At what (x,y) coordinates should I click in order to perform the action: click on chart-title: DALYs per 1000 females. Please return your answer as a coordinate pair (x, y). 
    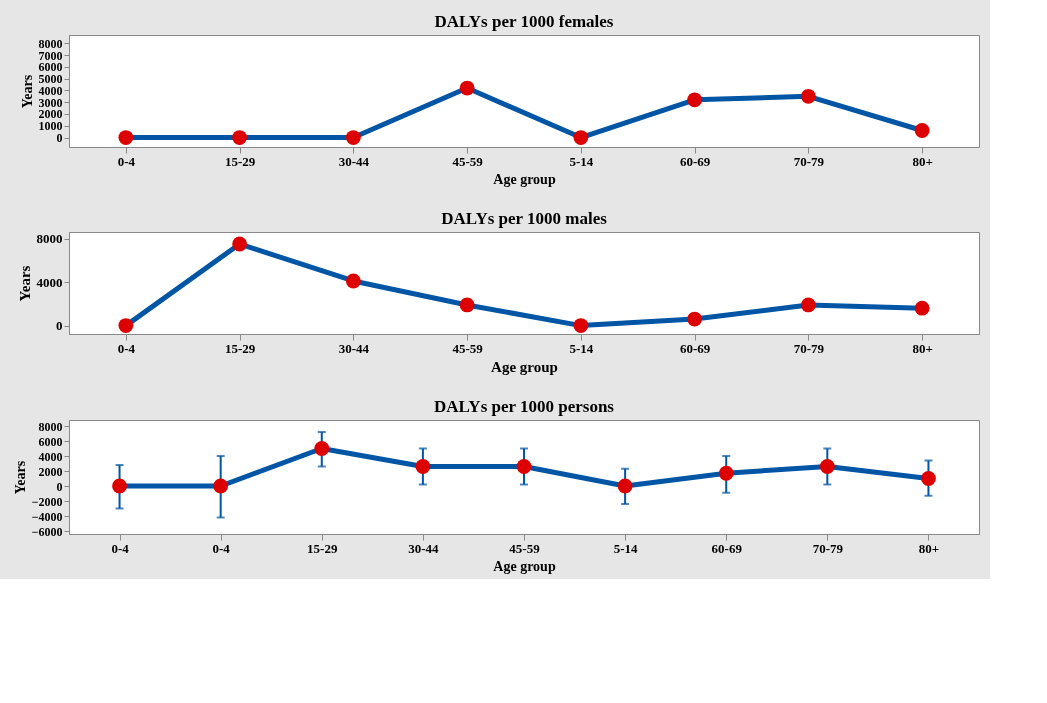
    Looking at the image, I should click on (524, 21).